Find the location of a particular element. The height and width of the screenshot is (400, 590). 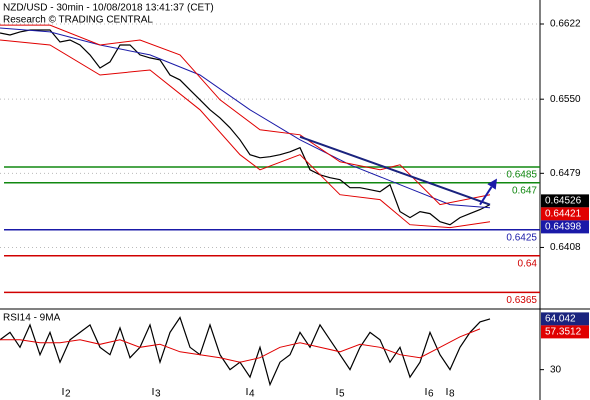

price-label: 57.3512 is located at coordinates (563, 332).